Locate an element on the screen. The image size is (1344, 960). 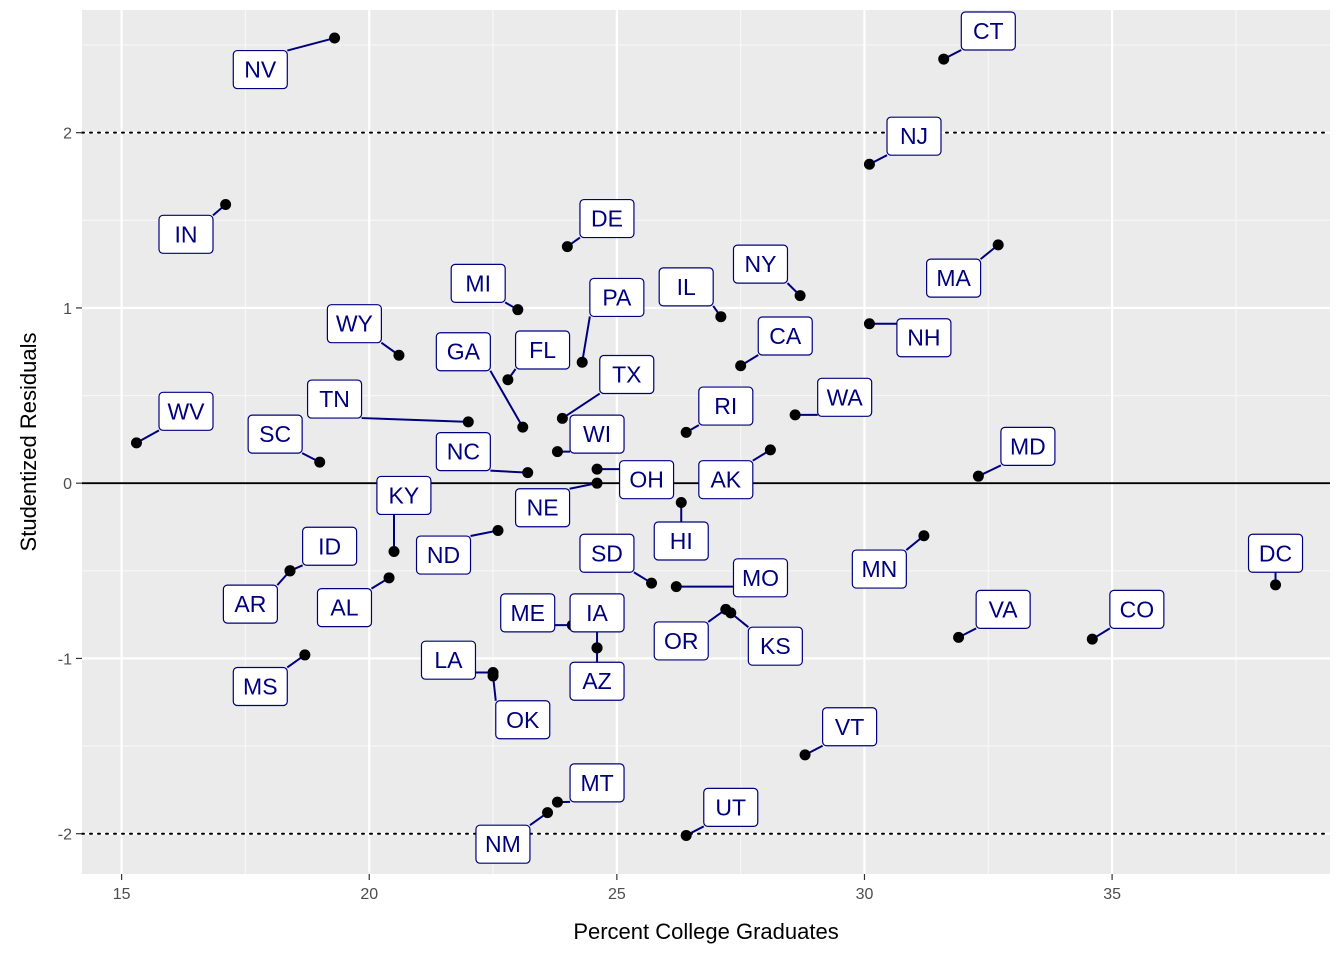
label-text: PA is located at coordinates (617, 297).